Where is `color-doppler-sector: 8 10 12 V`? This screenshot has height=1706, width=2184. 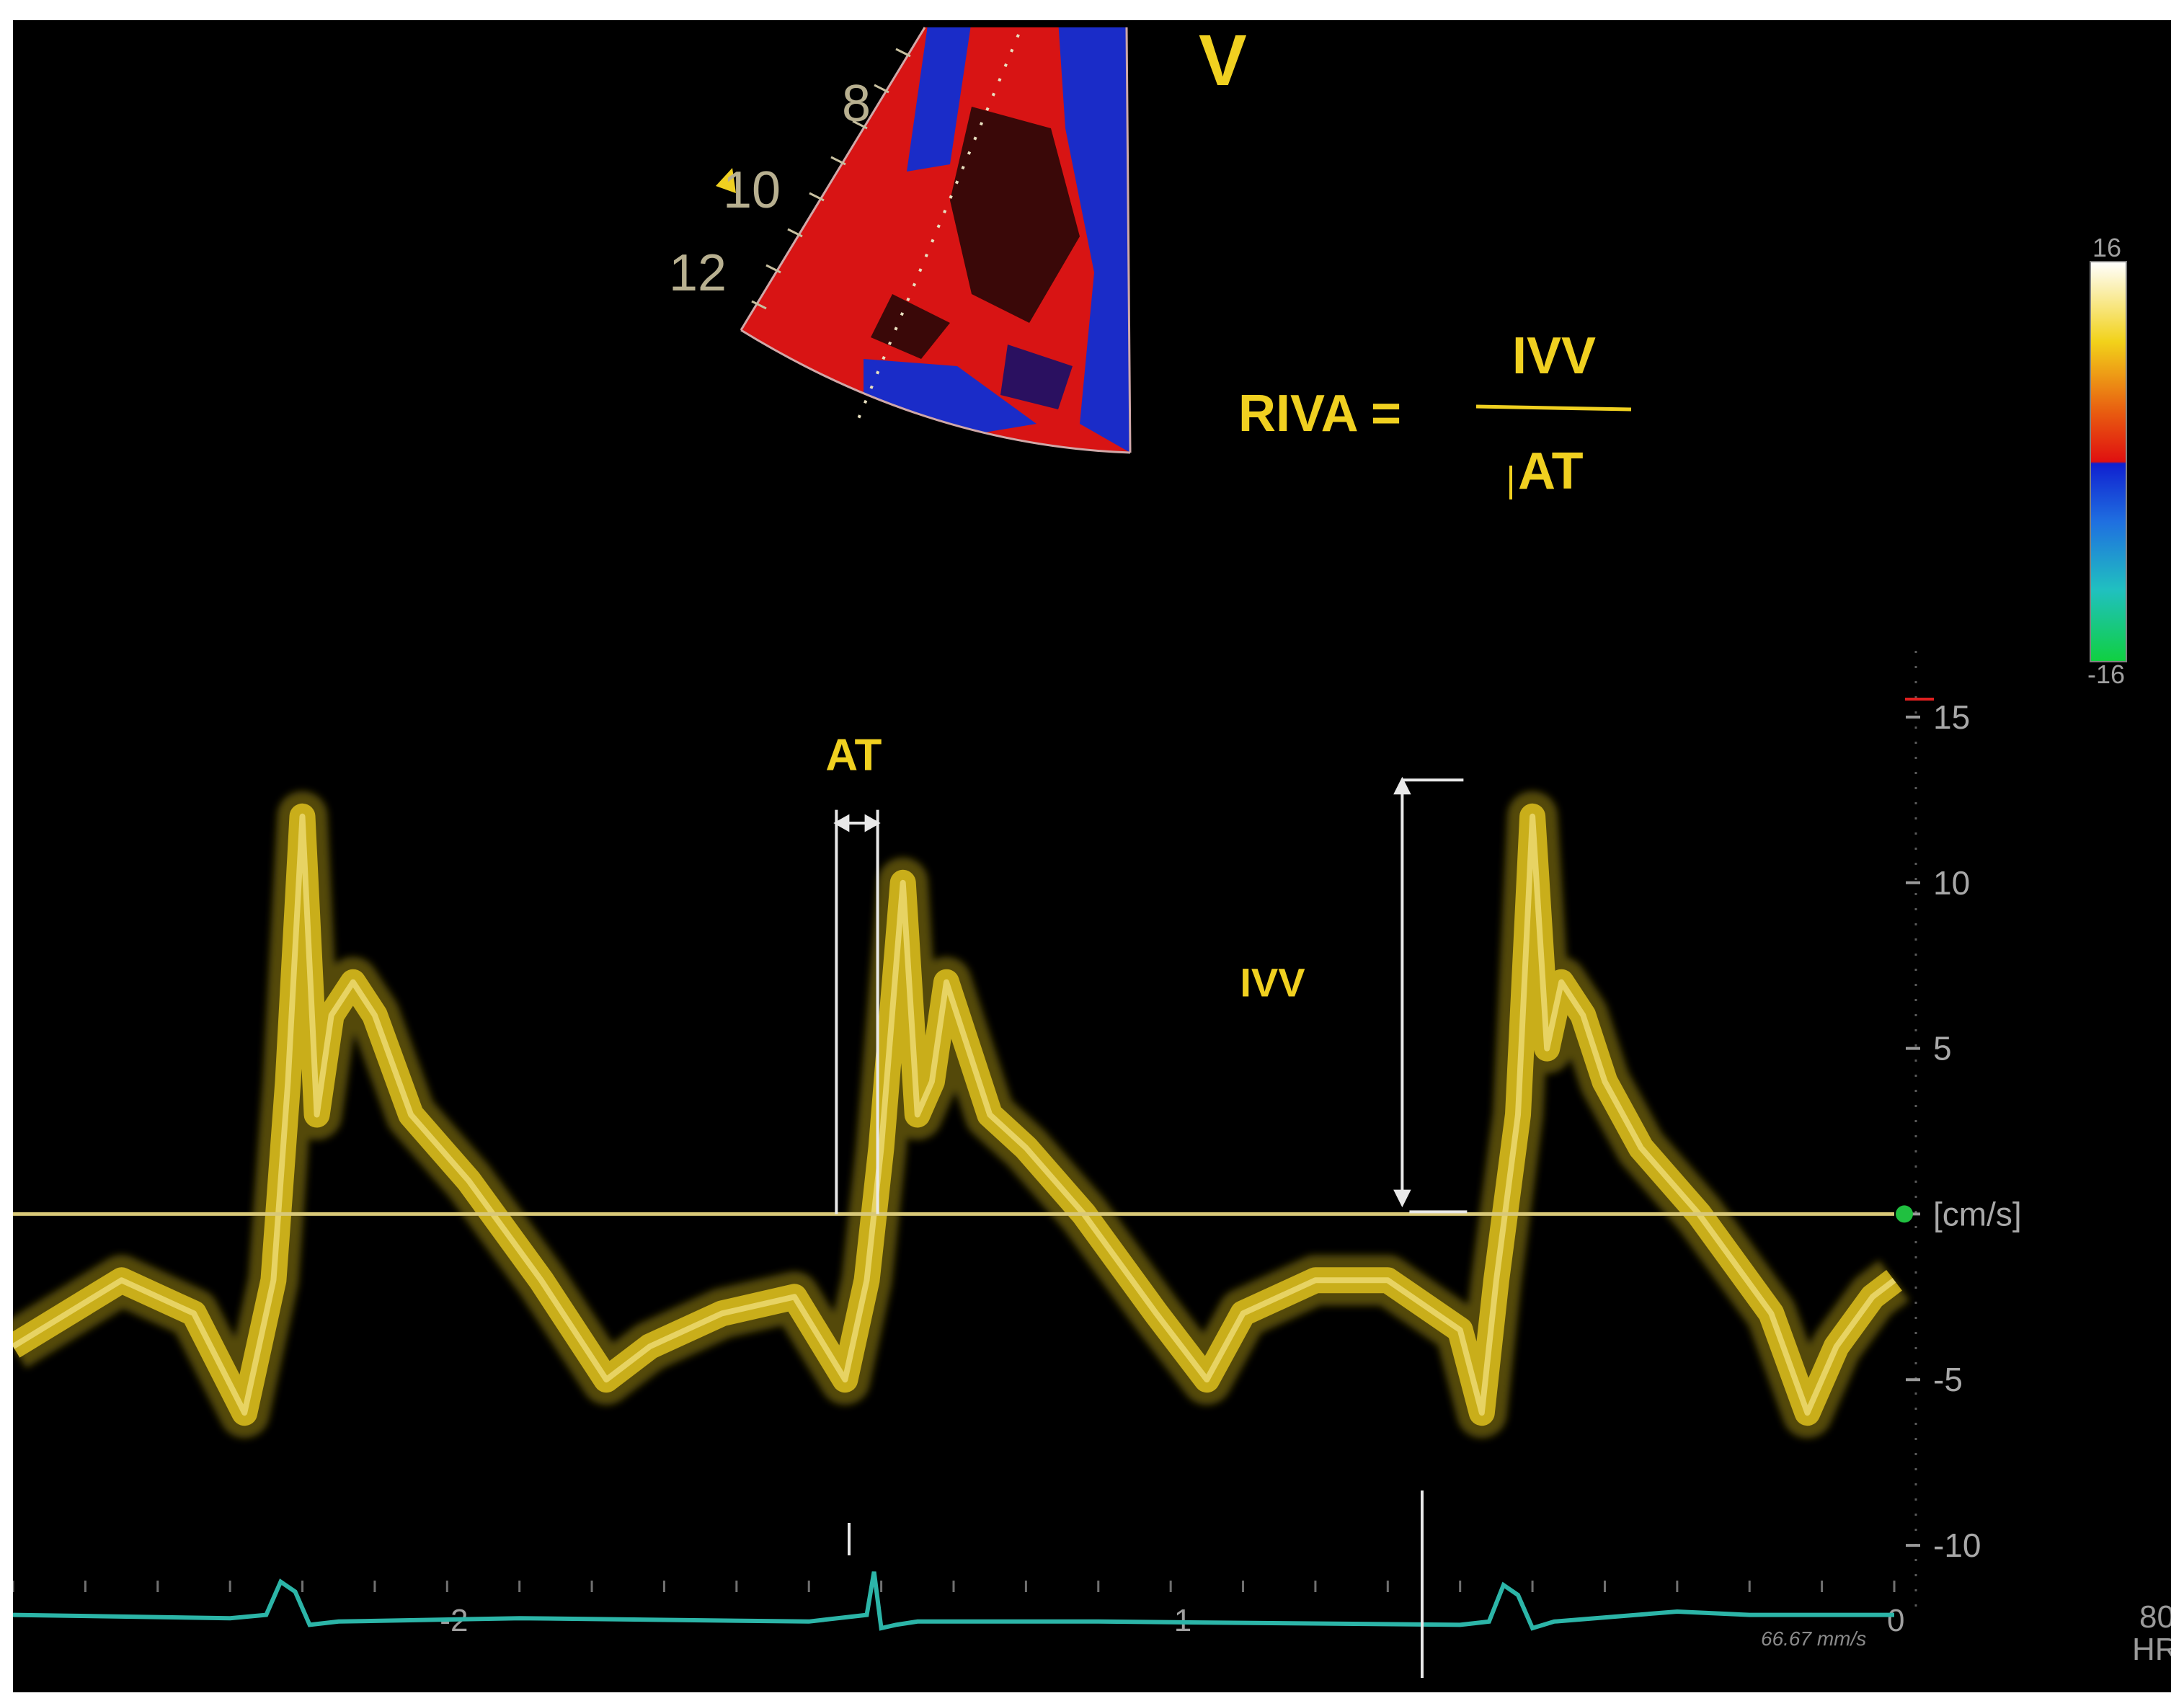
color-doppler-sector: 8 10 12 V is located at coordinates (958, 237).